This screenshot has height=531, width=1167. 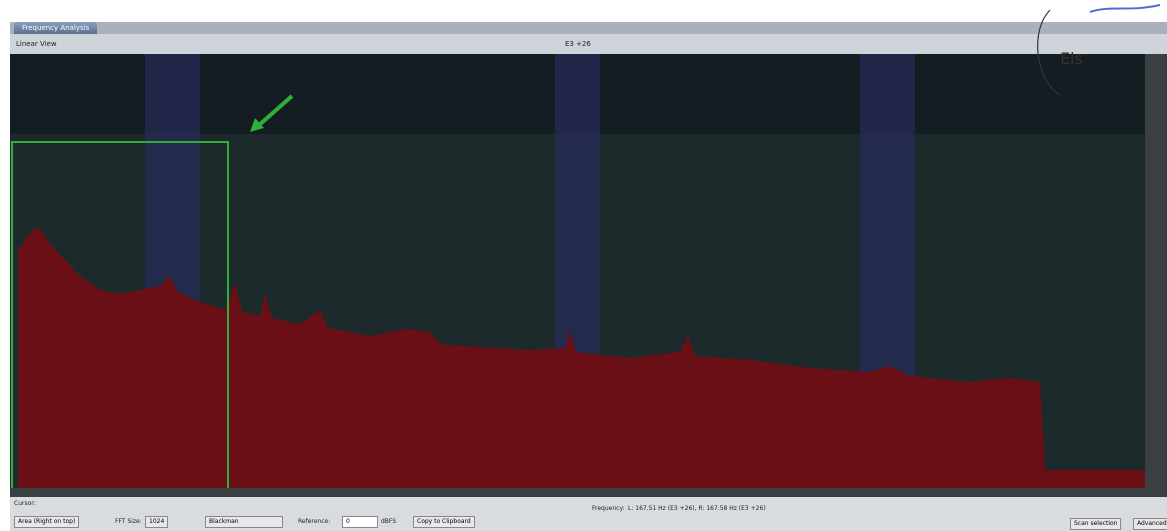 I want to click on page-margin, so click(x=583, y=11).